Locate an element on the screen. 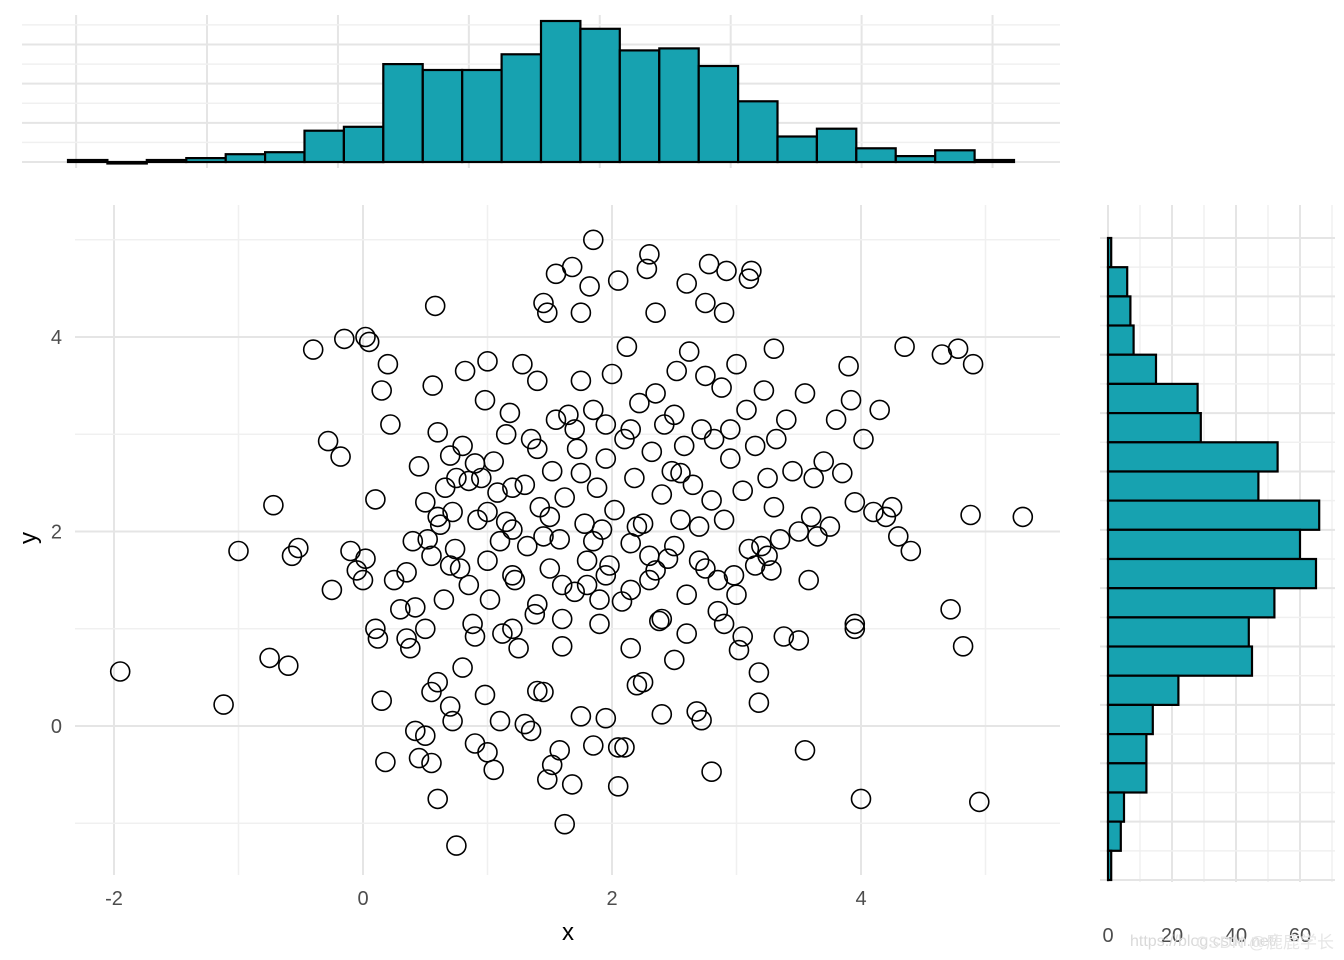 This screenshot has height=960, width=1344. y-axis-title: y is located at coordinates (28, 538).